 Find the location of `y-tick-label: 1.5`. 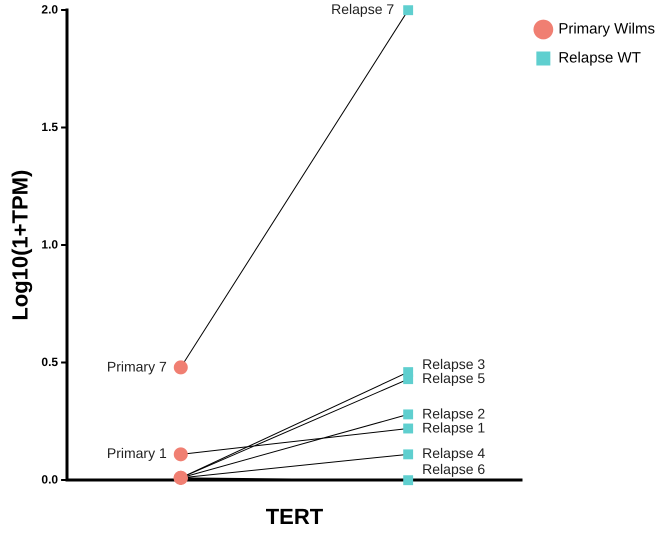

y-tick-label: 1.5 is located at coordinates (49, 127).